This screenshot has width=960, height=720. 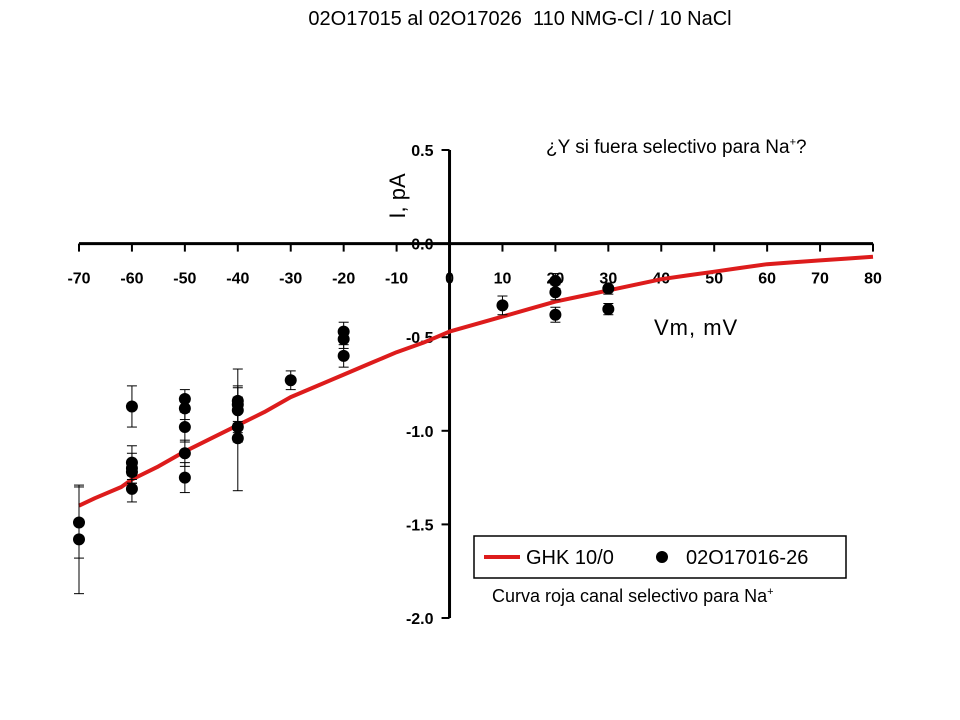 What do you see at coordinates (397, 196) in the screenshot?
I see `y-axis-title: I, pA` at bounding box center [397, 196].